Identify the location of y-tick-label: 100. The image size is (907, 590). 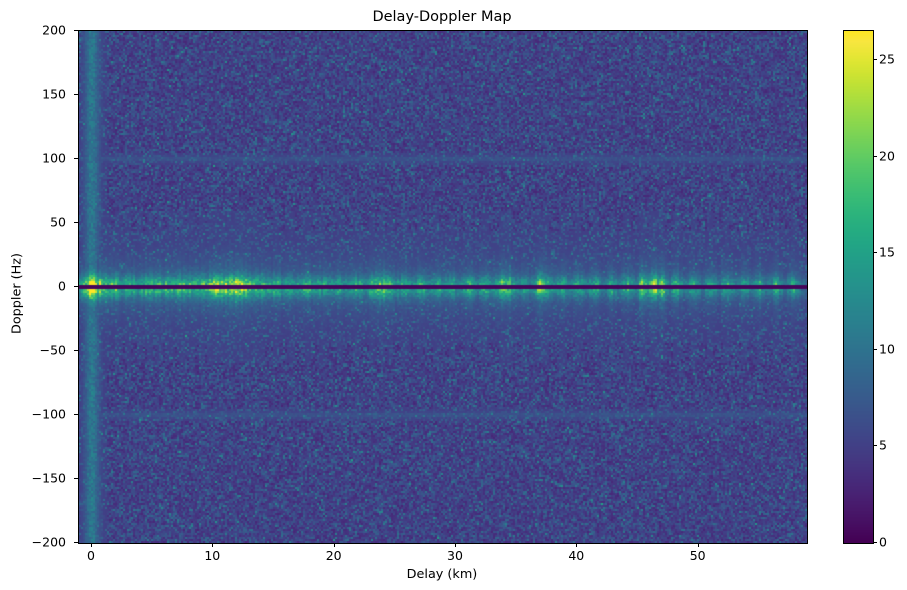
(54, 158).